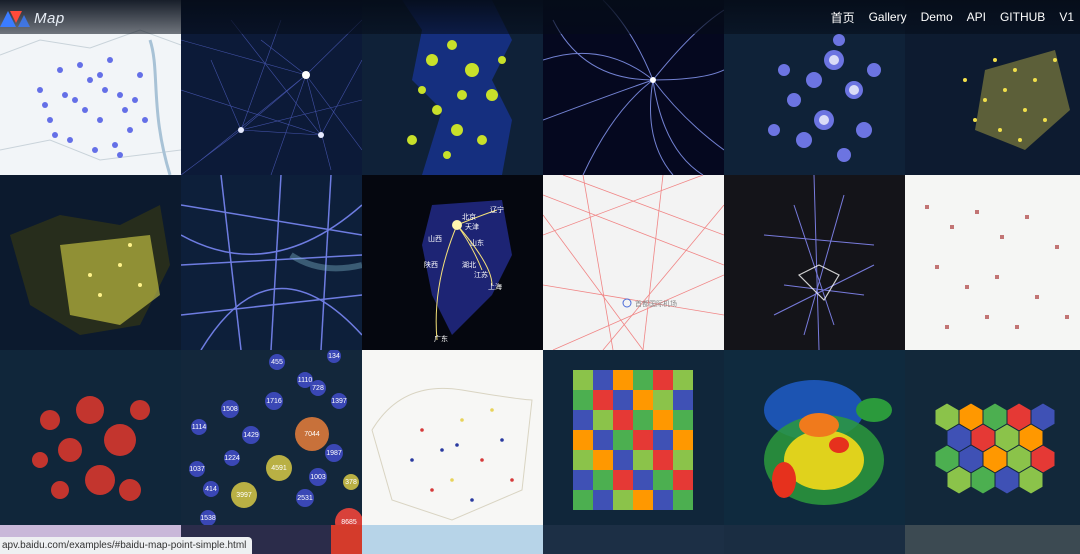 The height and width of the screenshot is (554, 1080). Describe the element at coordinates (633, 262) in the screenshot. I see `gallery-tile-red-roads: 首都国际机场` at that location.